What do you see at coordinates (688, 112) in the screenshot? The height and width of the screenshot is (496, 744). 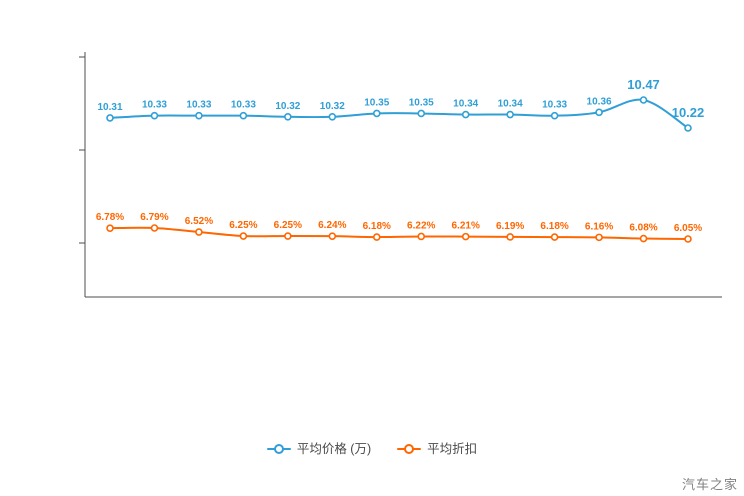 I see `avg-price-label: 10.22` at bounding box center [688, 112].